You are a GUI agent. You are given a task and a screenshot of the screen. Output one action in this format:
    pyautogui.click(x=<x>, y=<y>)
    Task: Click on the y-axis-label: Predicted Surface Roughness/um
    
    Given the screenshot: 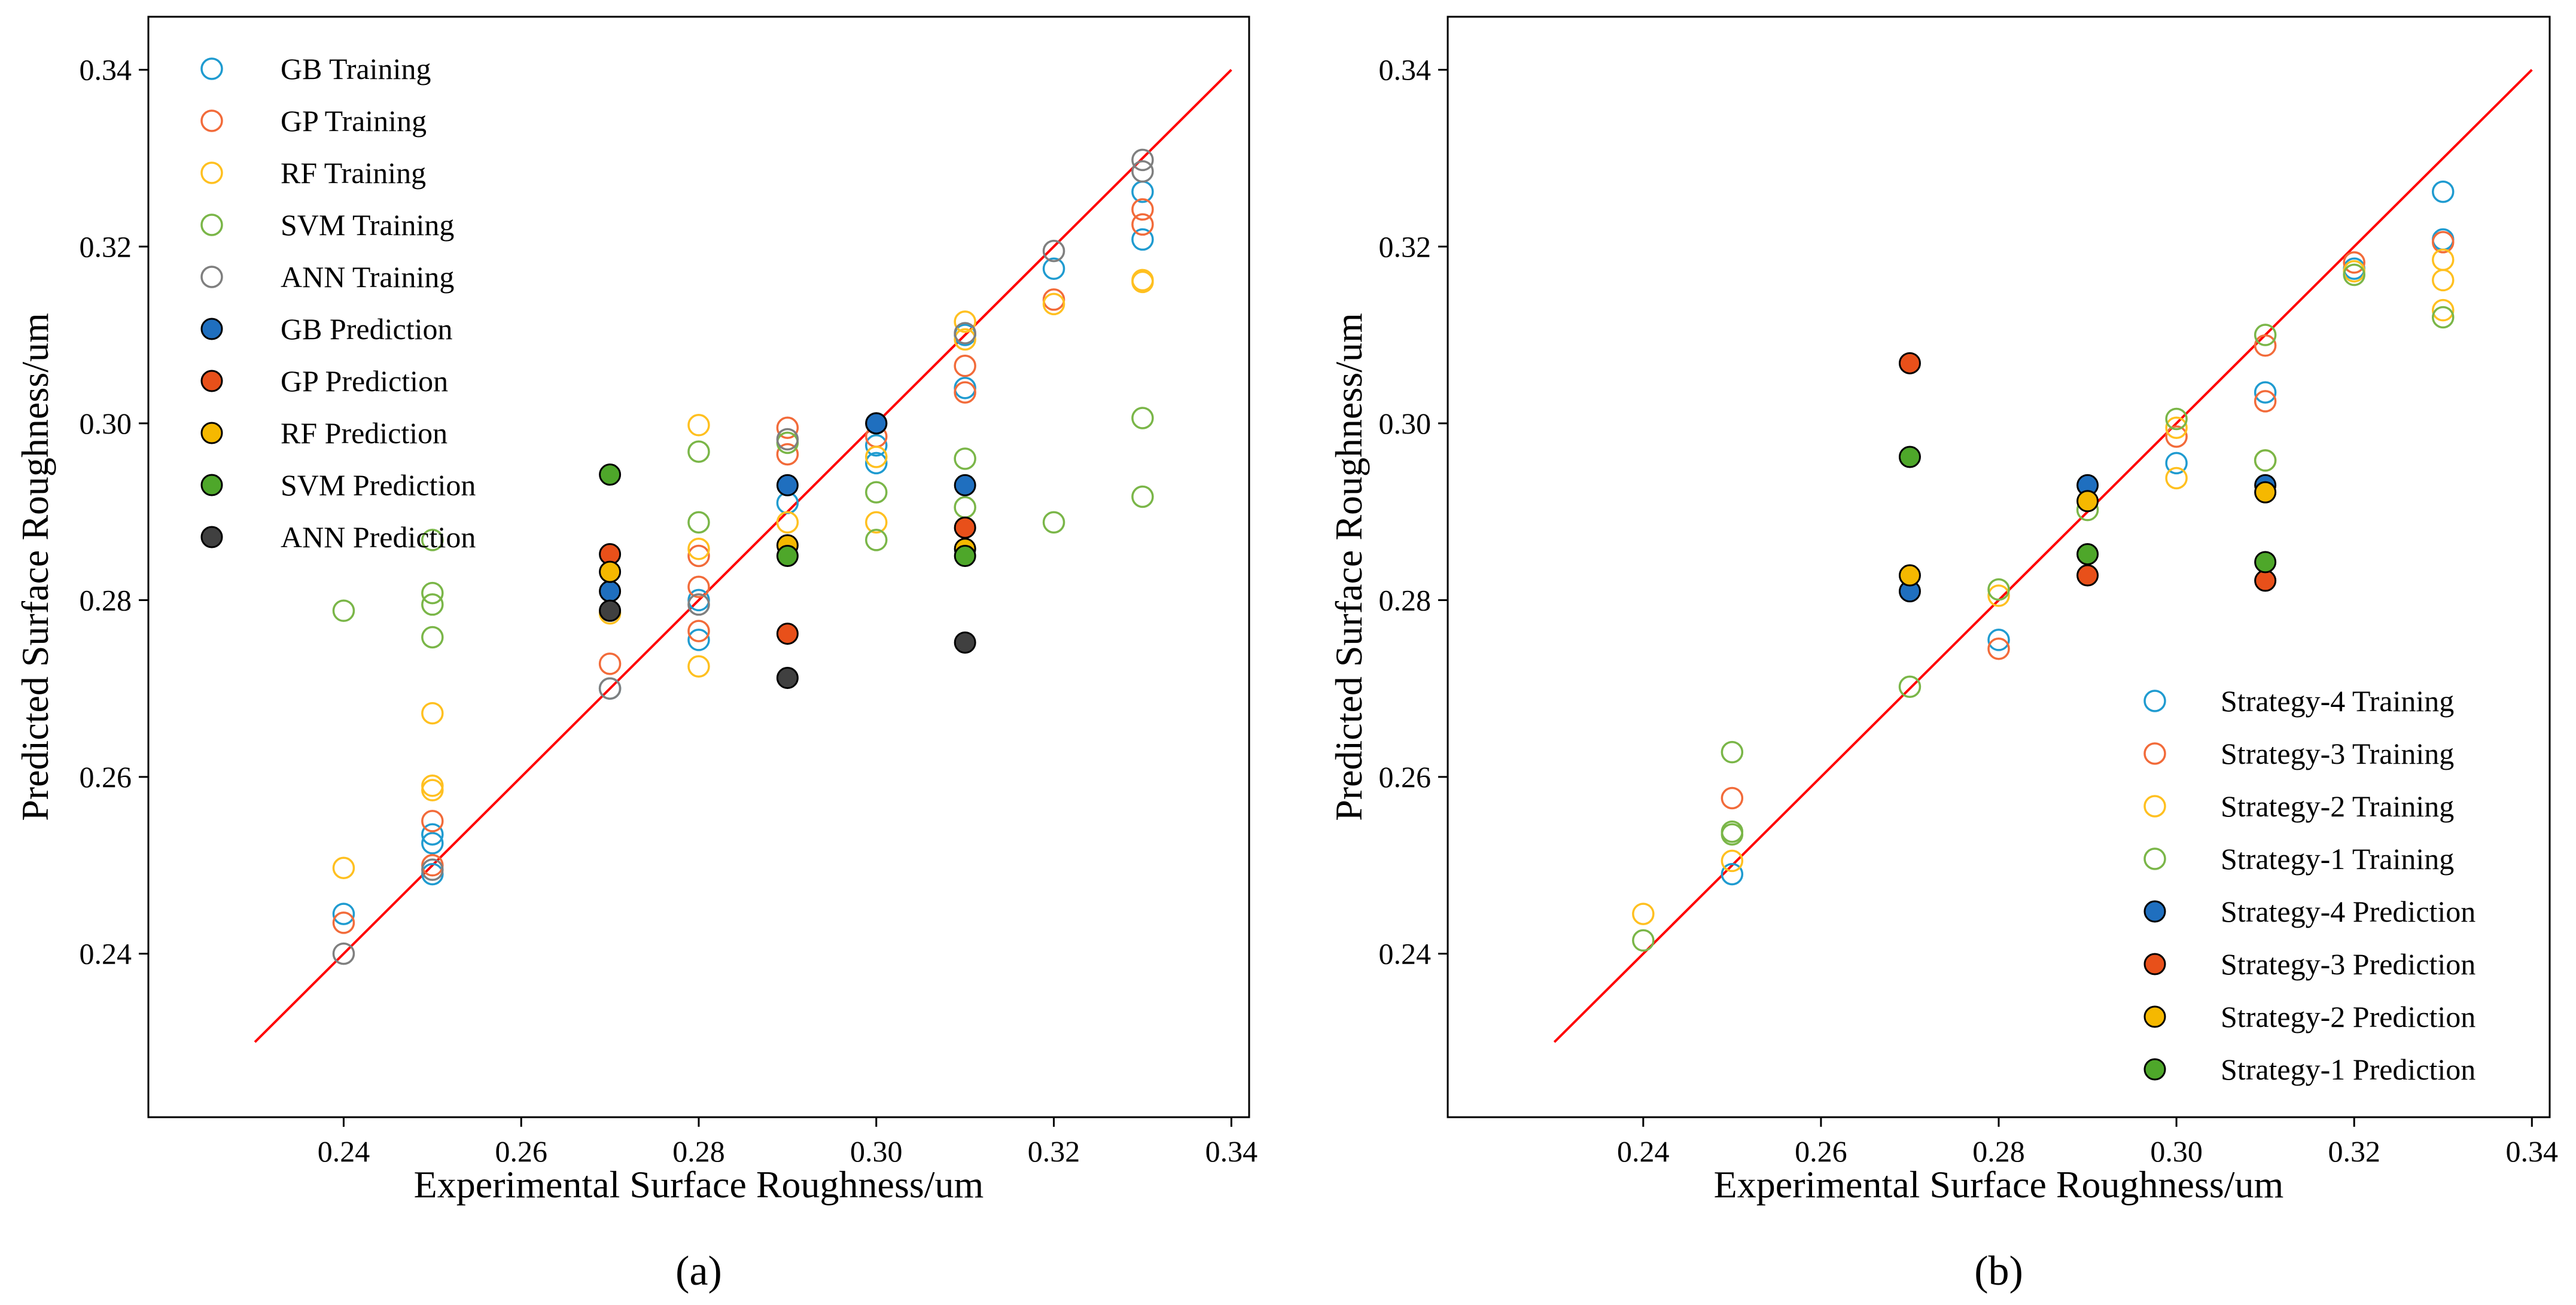 What is the action you would take?
    pyautogui.click(x=35, y=567)
    